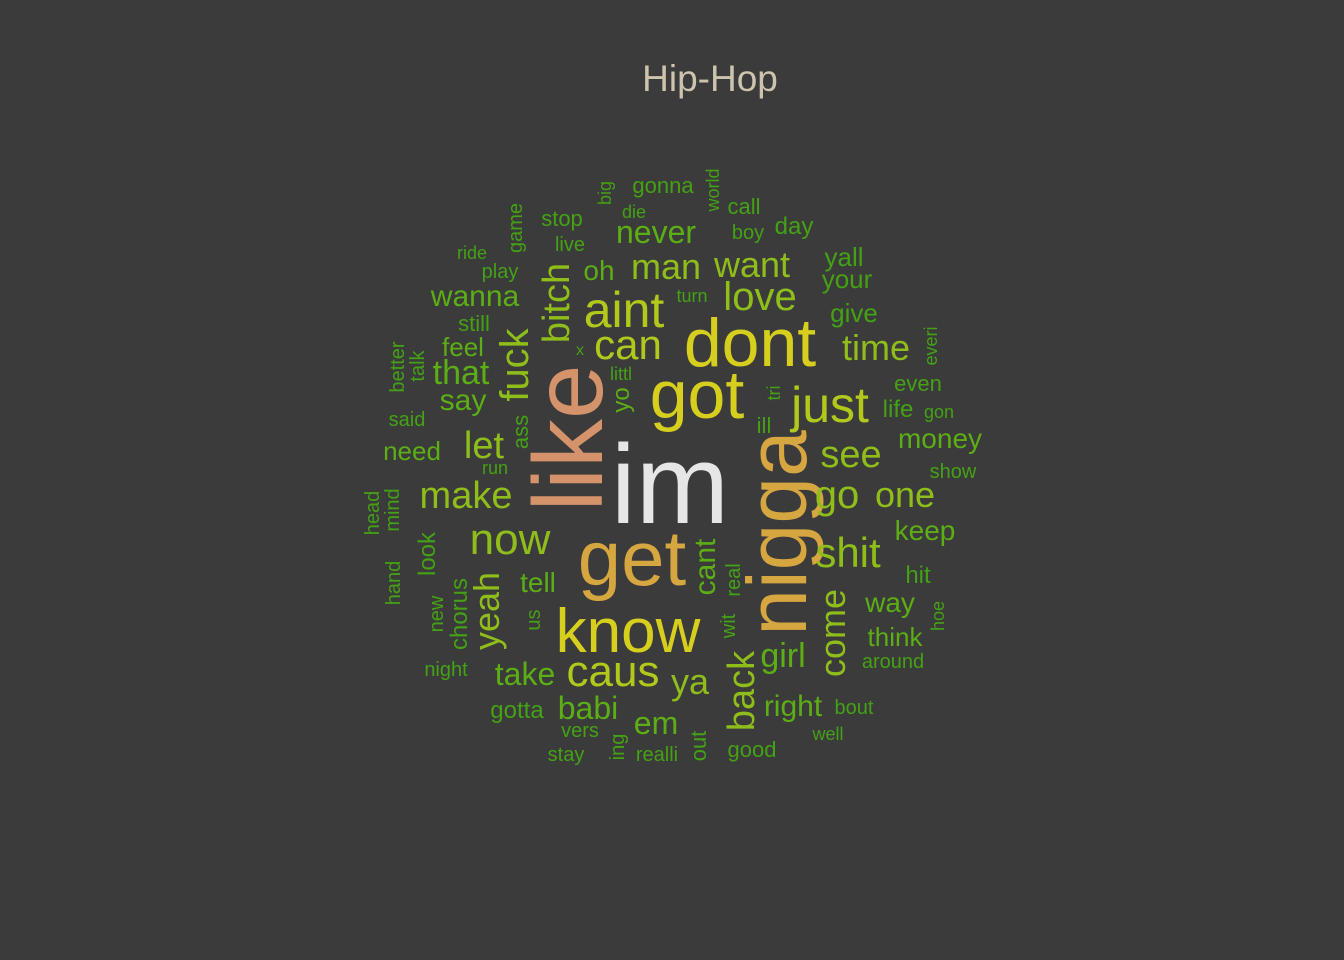 This screenshot has width=1344, height=960. Describe the element at coordinates (898, 409) in the screenshot. I see `word: life` at that location.